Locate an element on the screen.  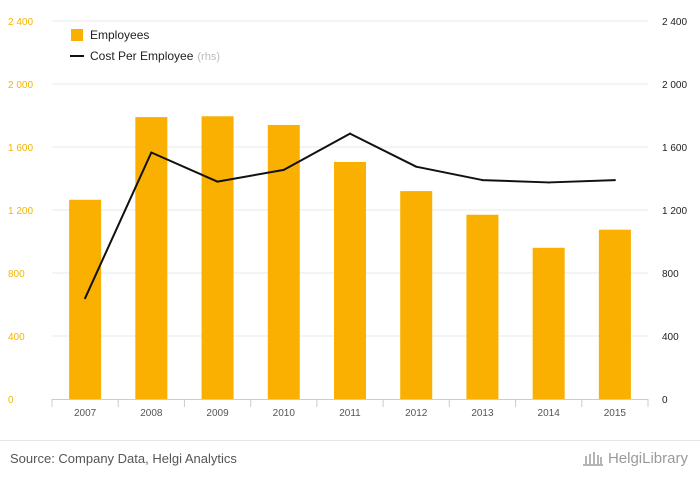
legend-swatch-bar is located at coordinates (77, 35).